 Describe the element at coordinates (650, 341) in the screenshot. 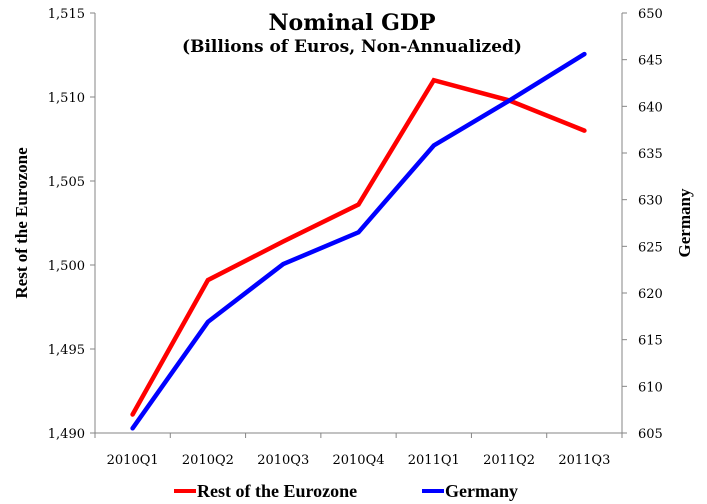

I see `right-tick-label: 615` at that location.